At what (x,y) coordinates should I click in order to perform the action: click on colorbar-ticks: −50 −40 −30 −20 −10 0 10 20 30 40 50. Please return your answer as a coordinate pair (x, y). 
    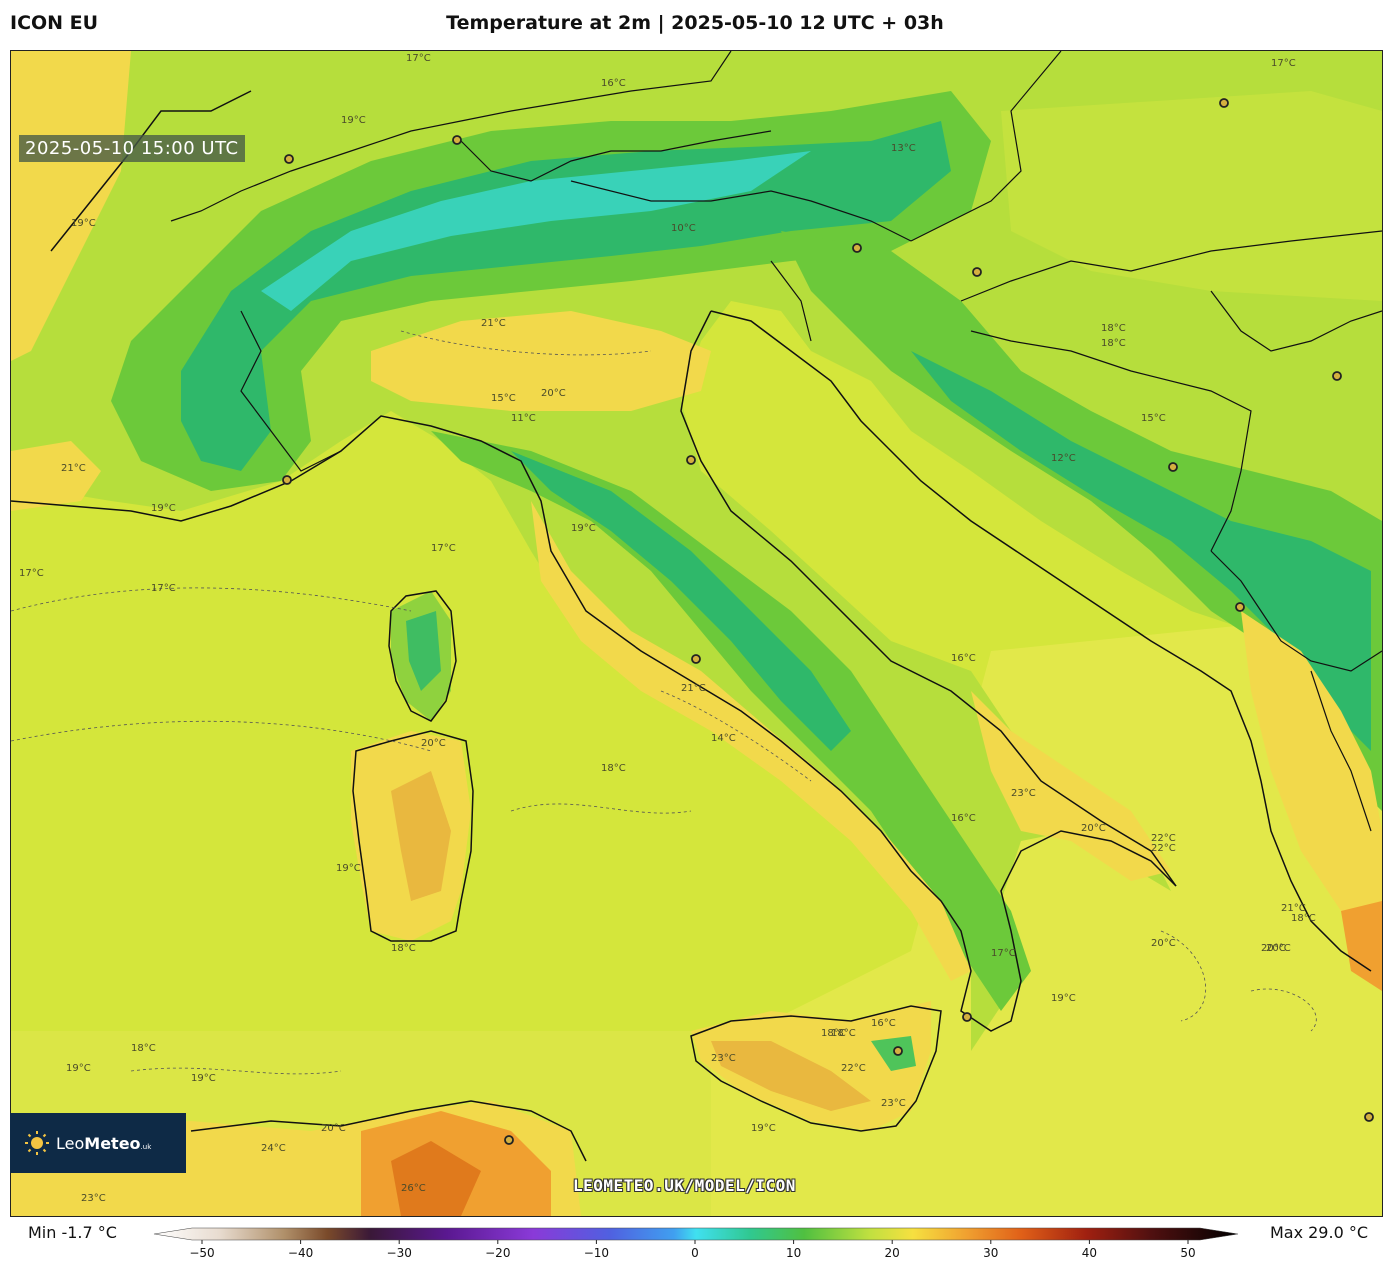
    Looking at the image, I should click on (692, 1250).